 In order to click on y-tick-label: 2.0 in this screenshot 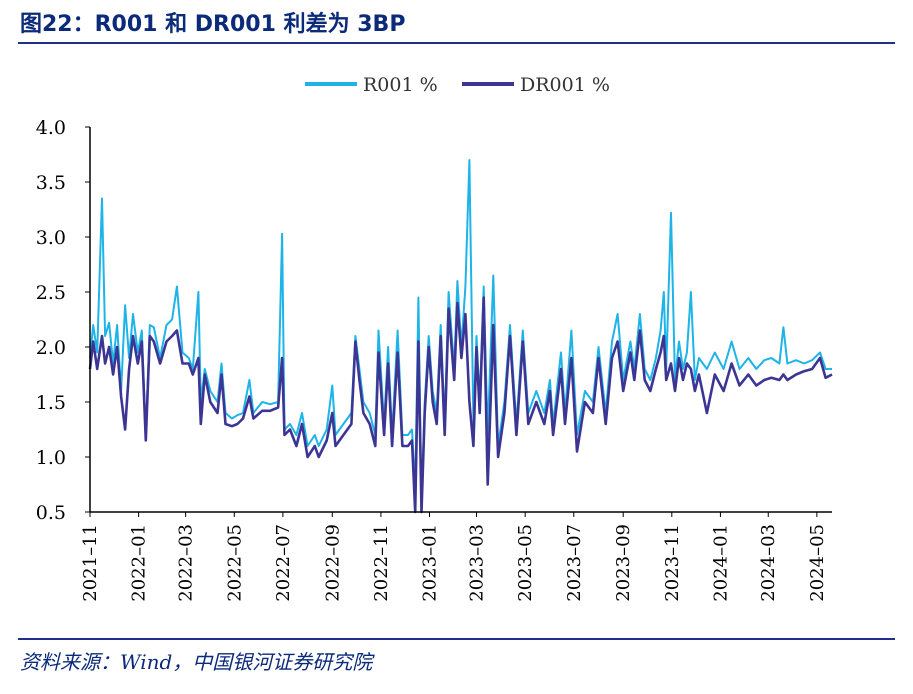, I will do `click(51, 348)`.